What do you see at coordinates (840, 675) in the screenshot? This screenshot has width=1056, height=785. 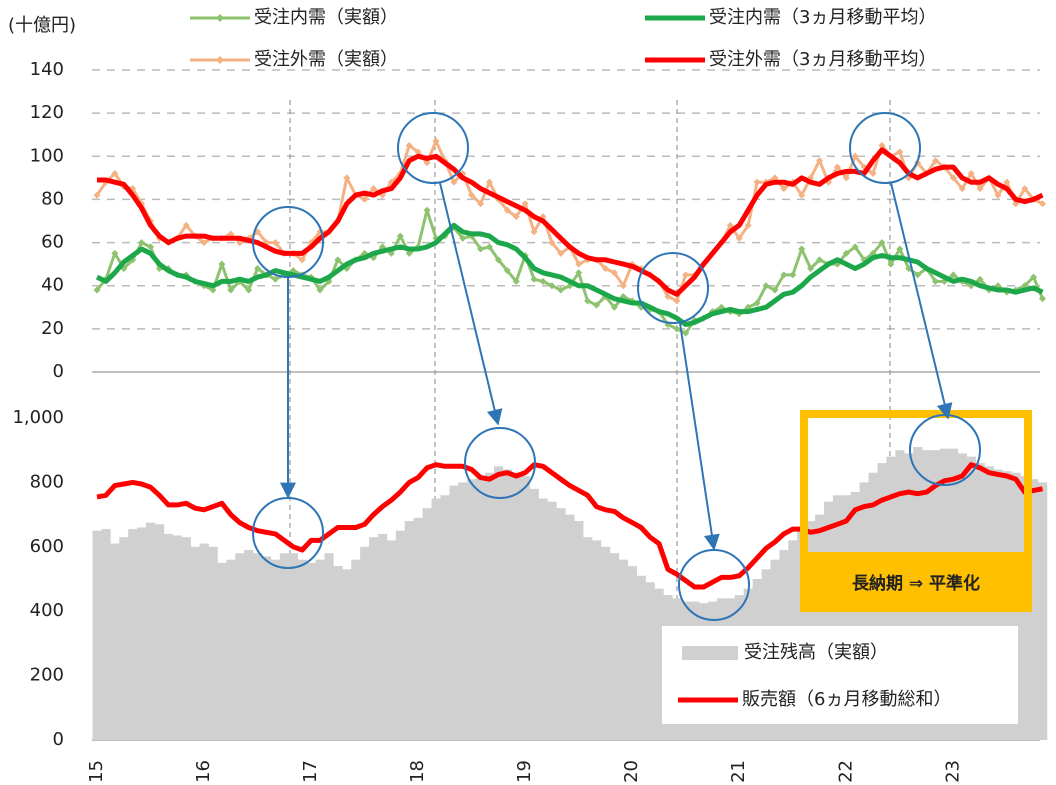 I see `legend-box` at bounding box center [840, 675].